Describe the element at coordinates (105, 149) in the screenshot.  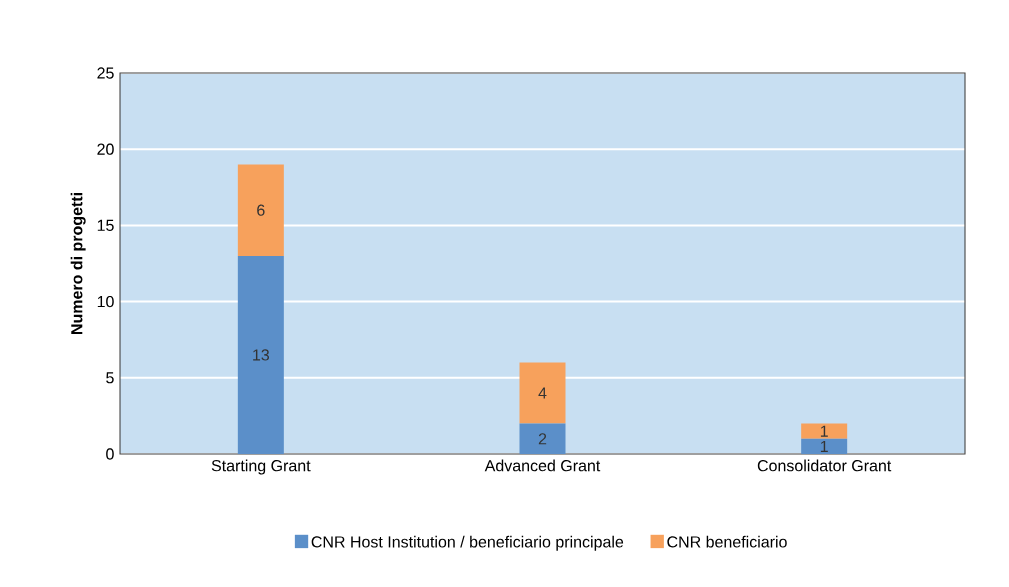
I see `y-tick-label: 20` at that location.